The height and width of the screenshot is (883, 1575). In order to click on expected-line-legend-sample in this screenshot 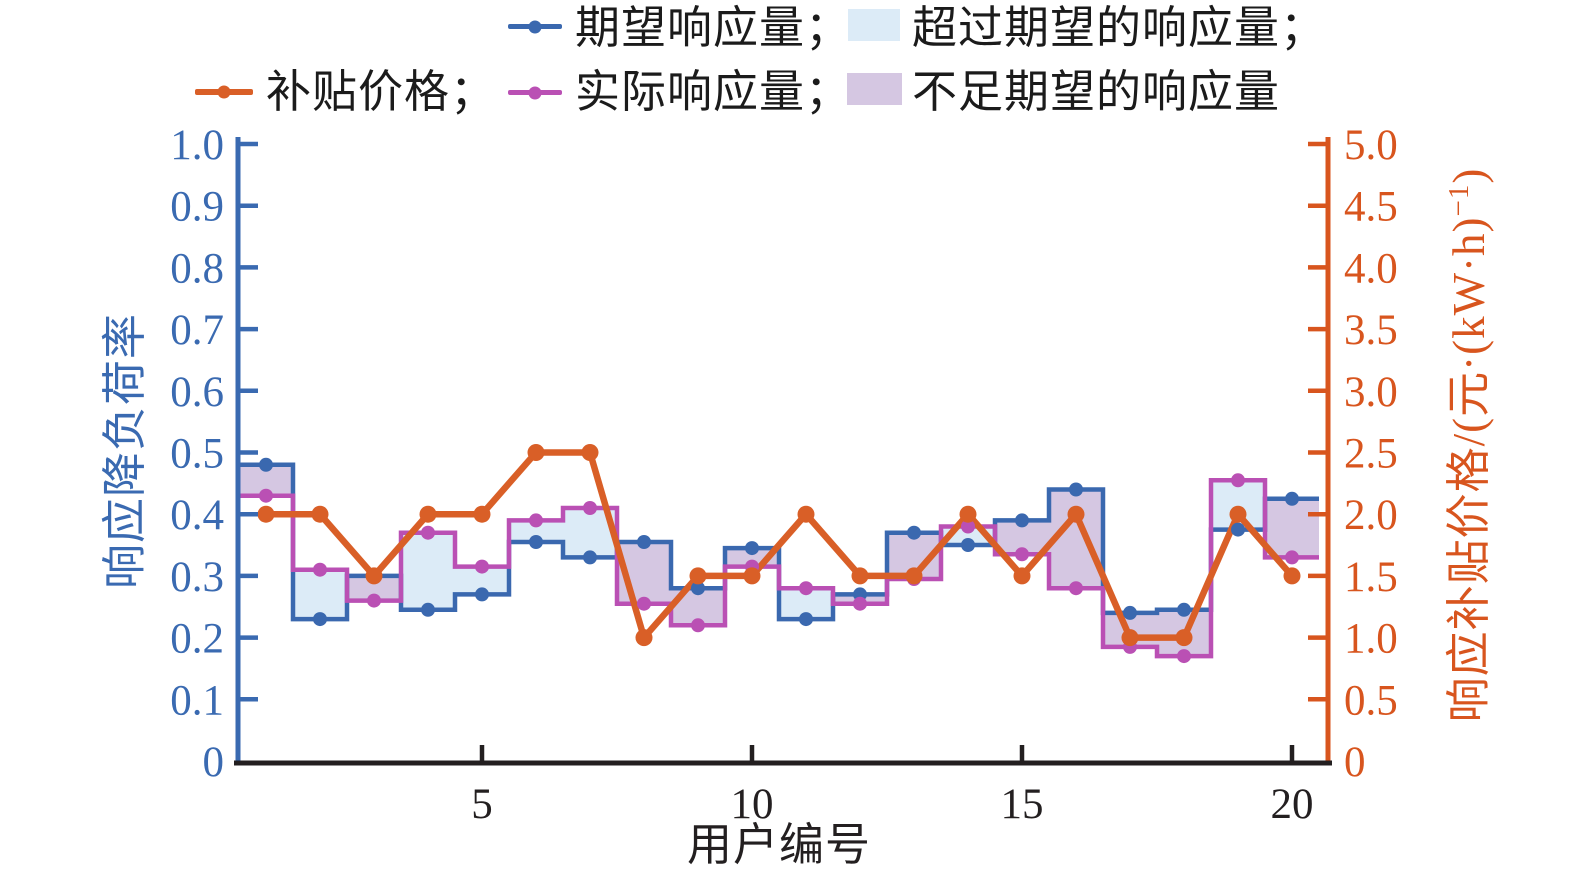, I will do `click(535, 26)`.